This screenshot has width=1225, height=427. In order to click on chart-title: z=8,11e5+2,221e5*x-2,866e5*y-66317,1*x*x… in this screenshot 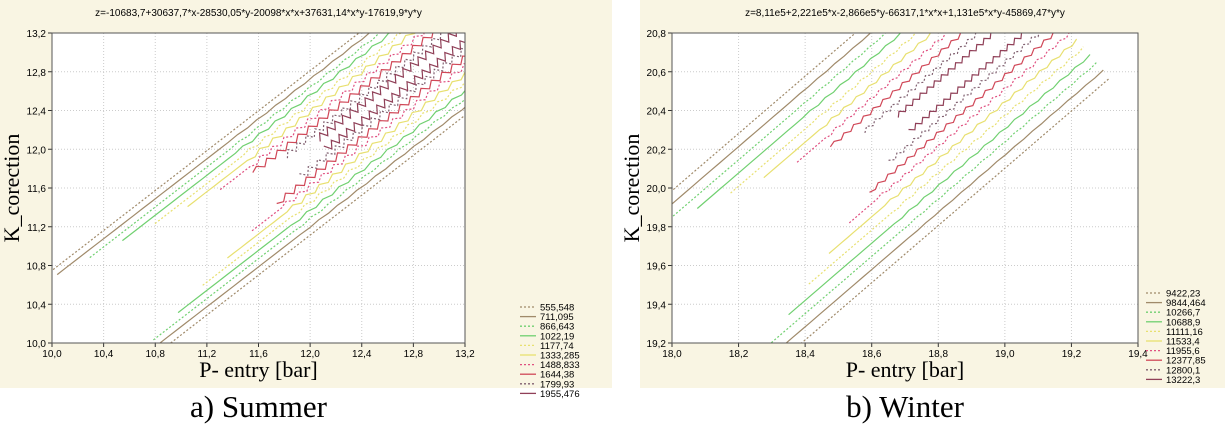, I will do `click(905, 13)`.